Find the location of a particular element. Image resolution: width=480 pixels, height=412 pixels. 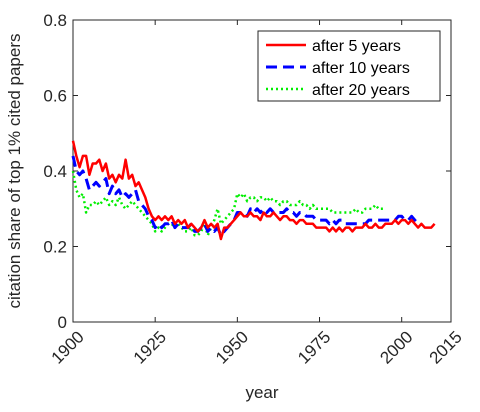

x-tick-label: 1975 is located at coordinates (314, 347).